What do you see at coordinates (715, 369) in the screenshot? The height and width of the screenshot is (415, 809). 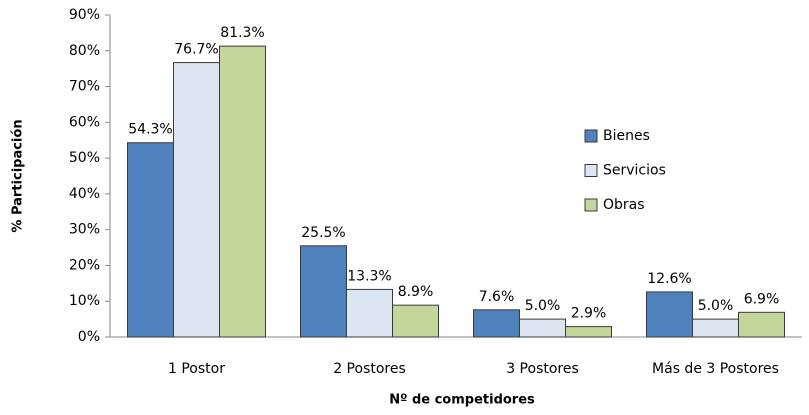 I see `x-tick-label: Más de 3 Postores` at bounding box center [715, 369].